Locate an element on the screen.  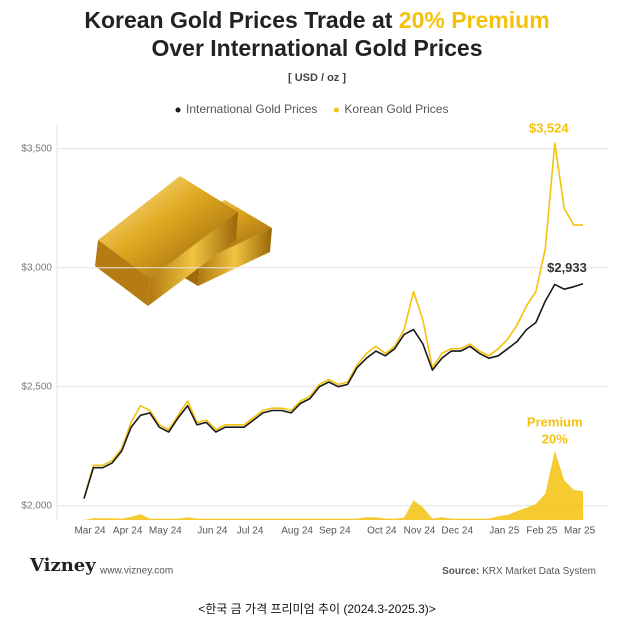
title-text: Korean Gold Prices Trade at is located at coordinates (241, 20).